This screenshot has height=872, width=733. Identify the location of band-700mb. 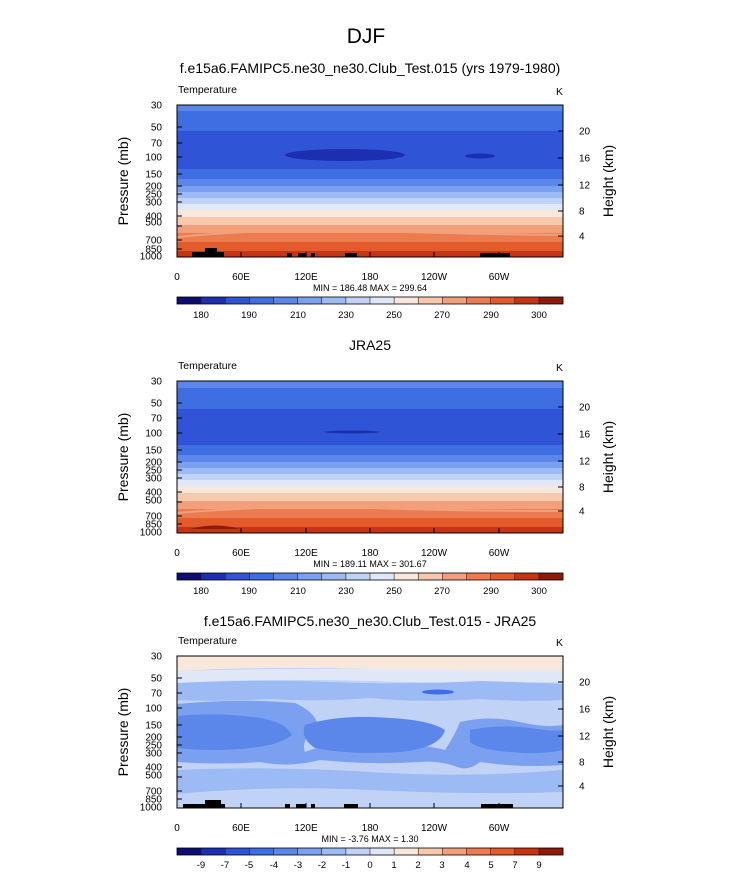
(370, 513).